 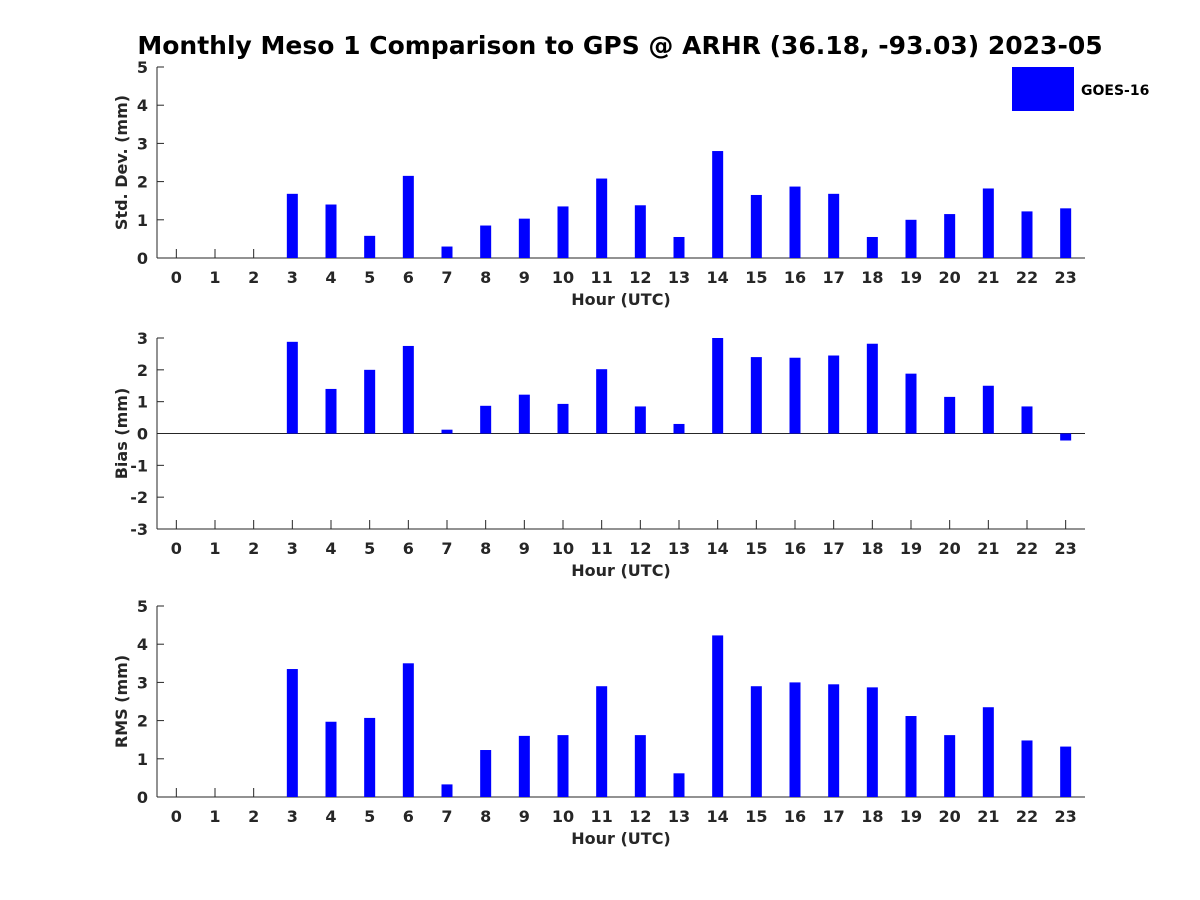 I want to click on x-tick-label: 1, so click(x=214, y=816).